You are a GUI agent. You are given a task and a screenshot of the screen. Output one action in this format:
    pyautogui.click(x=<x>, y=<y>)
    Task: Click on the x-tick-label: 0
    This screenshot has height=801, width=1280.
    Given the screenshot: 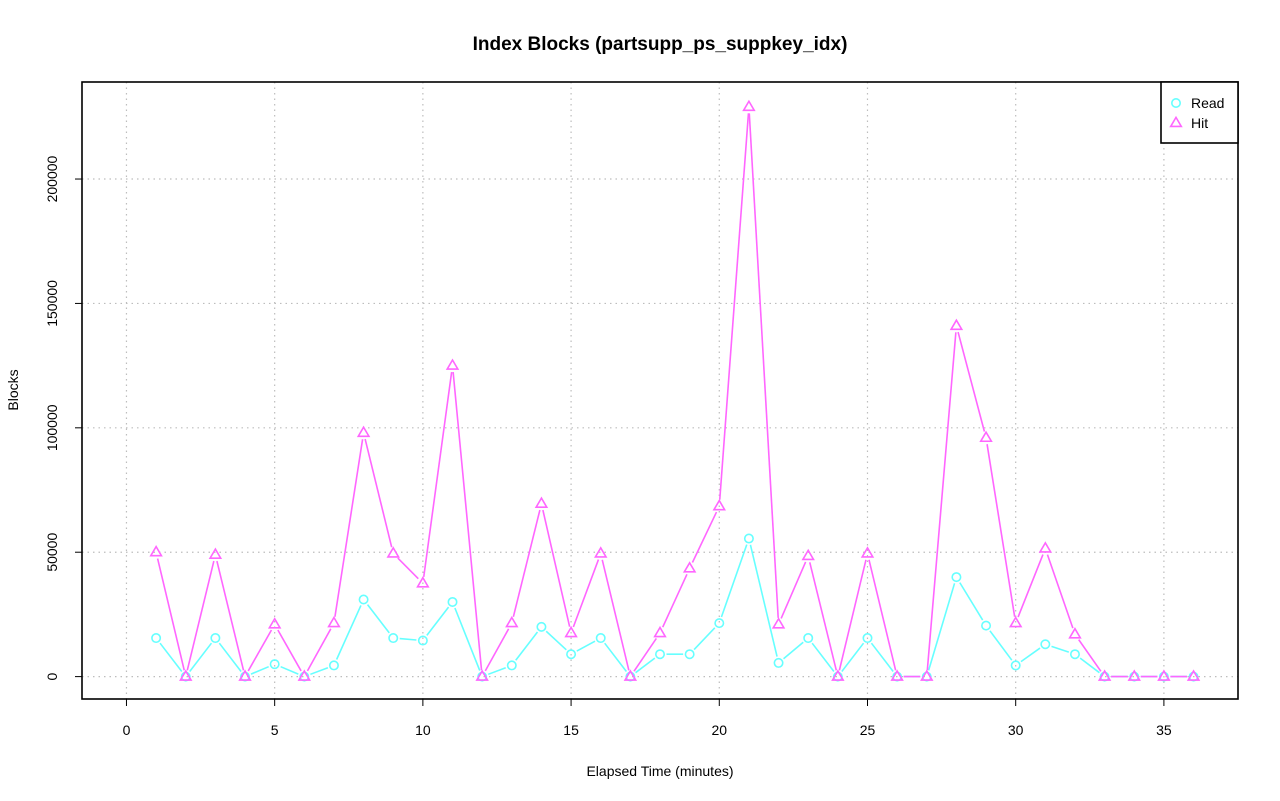 What is the action you would take?
    pyautogui.click(x=127, y=730)
    